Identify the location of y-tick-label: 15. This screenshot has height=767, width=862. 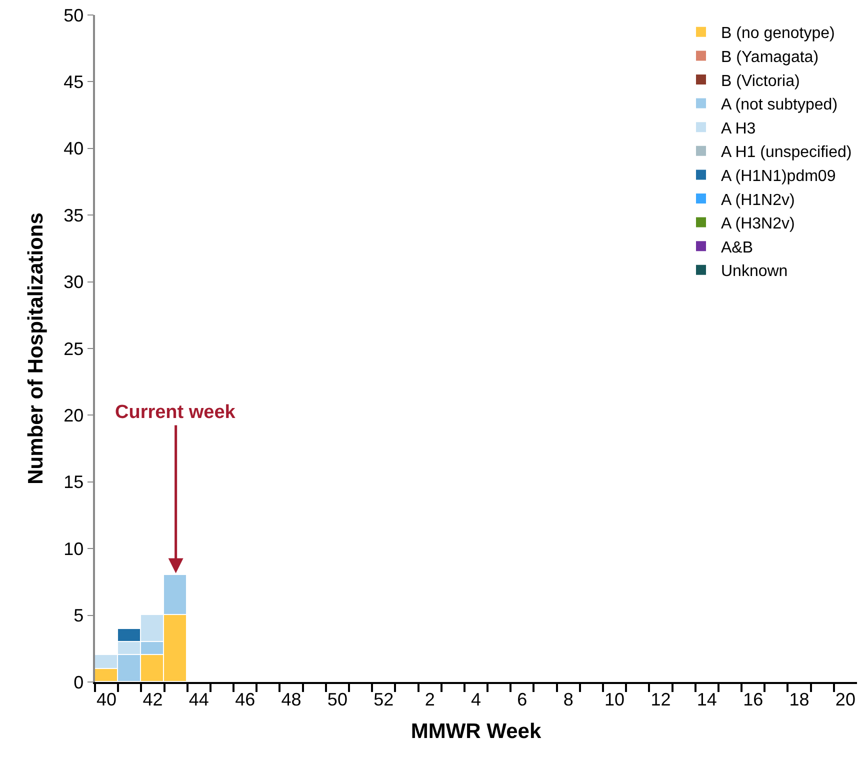
(74, 482).